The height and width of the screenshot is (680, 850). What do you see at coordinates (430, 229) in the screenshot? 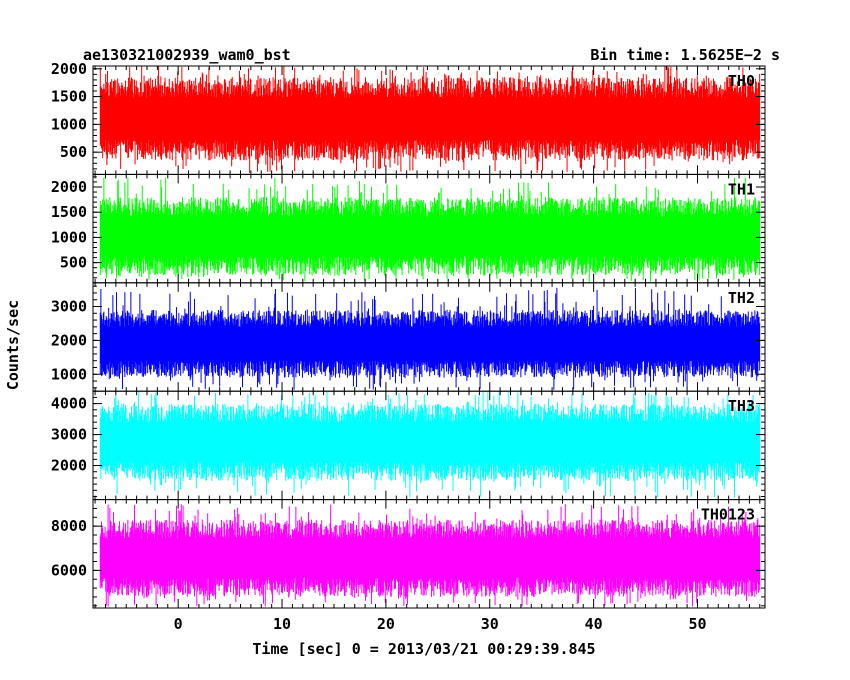
I see `series-th1-line` at bounding box center [430, 229].